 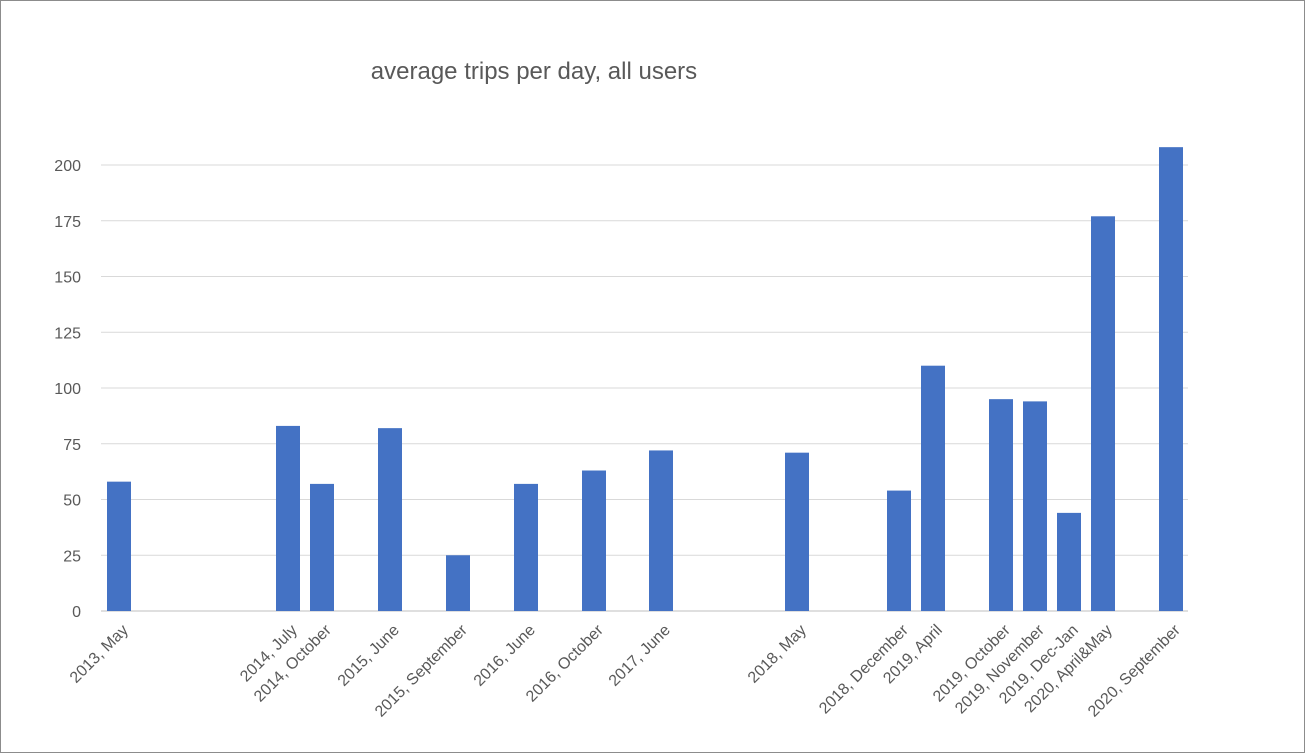 What do you see at coordinates (369, 656) in the screenshot?
I see `x-tick-label: 2015, June` at bounding box center [369, 656].